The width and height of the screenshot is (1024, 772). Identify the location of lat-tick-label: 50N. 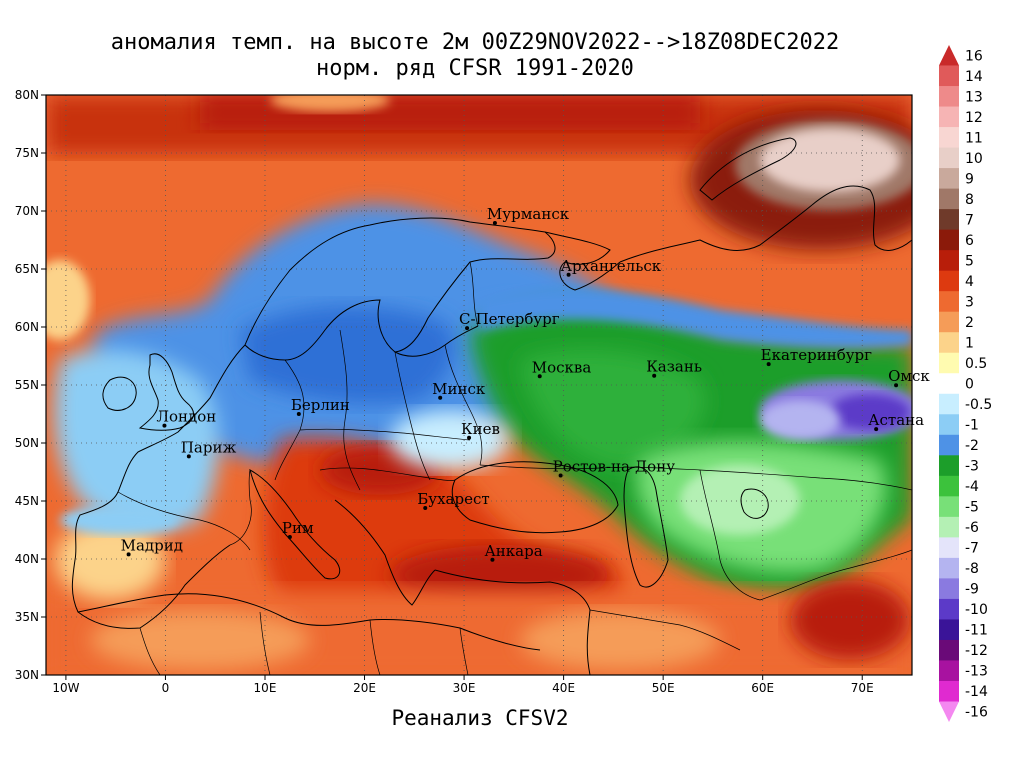
(27, 443).